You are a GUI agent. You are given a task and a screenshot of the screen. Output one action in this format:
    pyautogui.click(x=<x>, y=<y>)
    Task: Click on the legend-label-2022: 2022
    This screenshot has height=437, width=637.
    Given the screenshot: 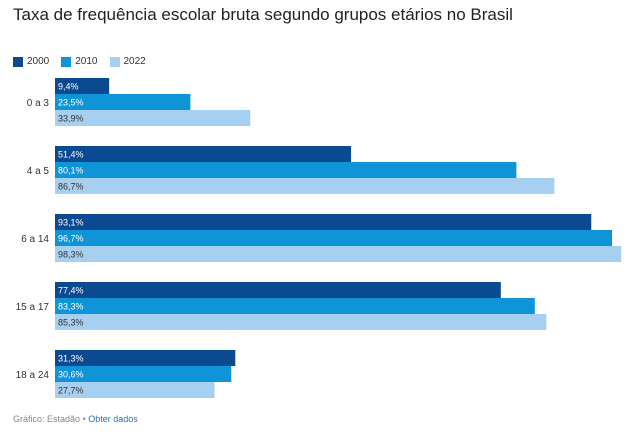 What is the action you would take?
    pyautogui.click(x=134, y=61)
    